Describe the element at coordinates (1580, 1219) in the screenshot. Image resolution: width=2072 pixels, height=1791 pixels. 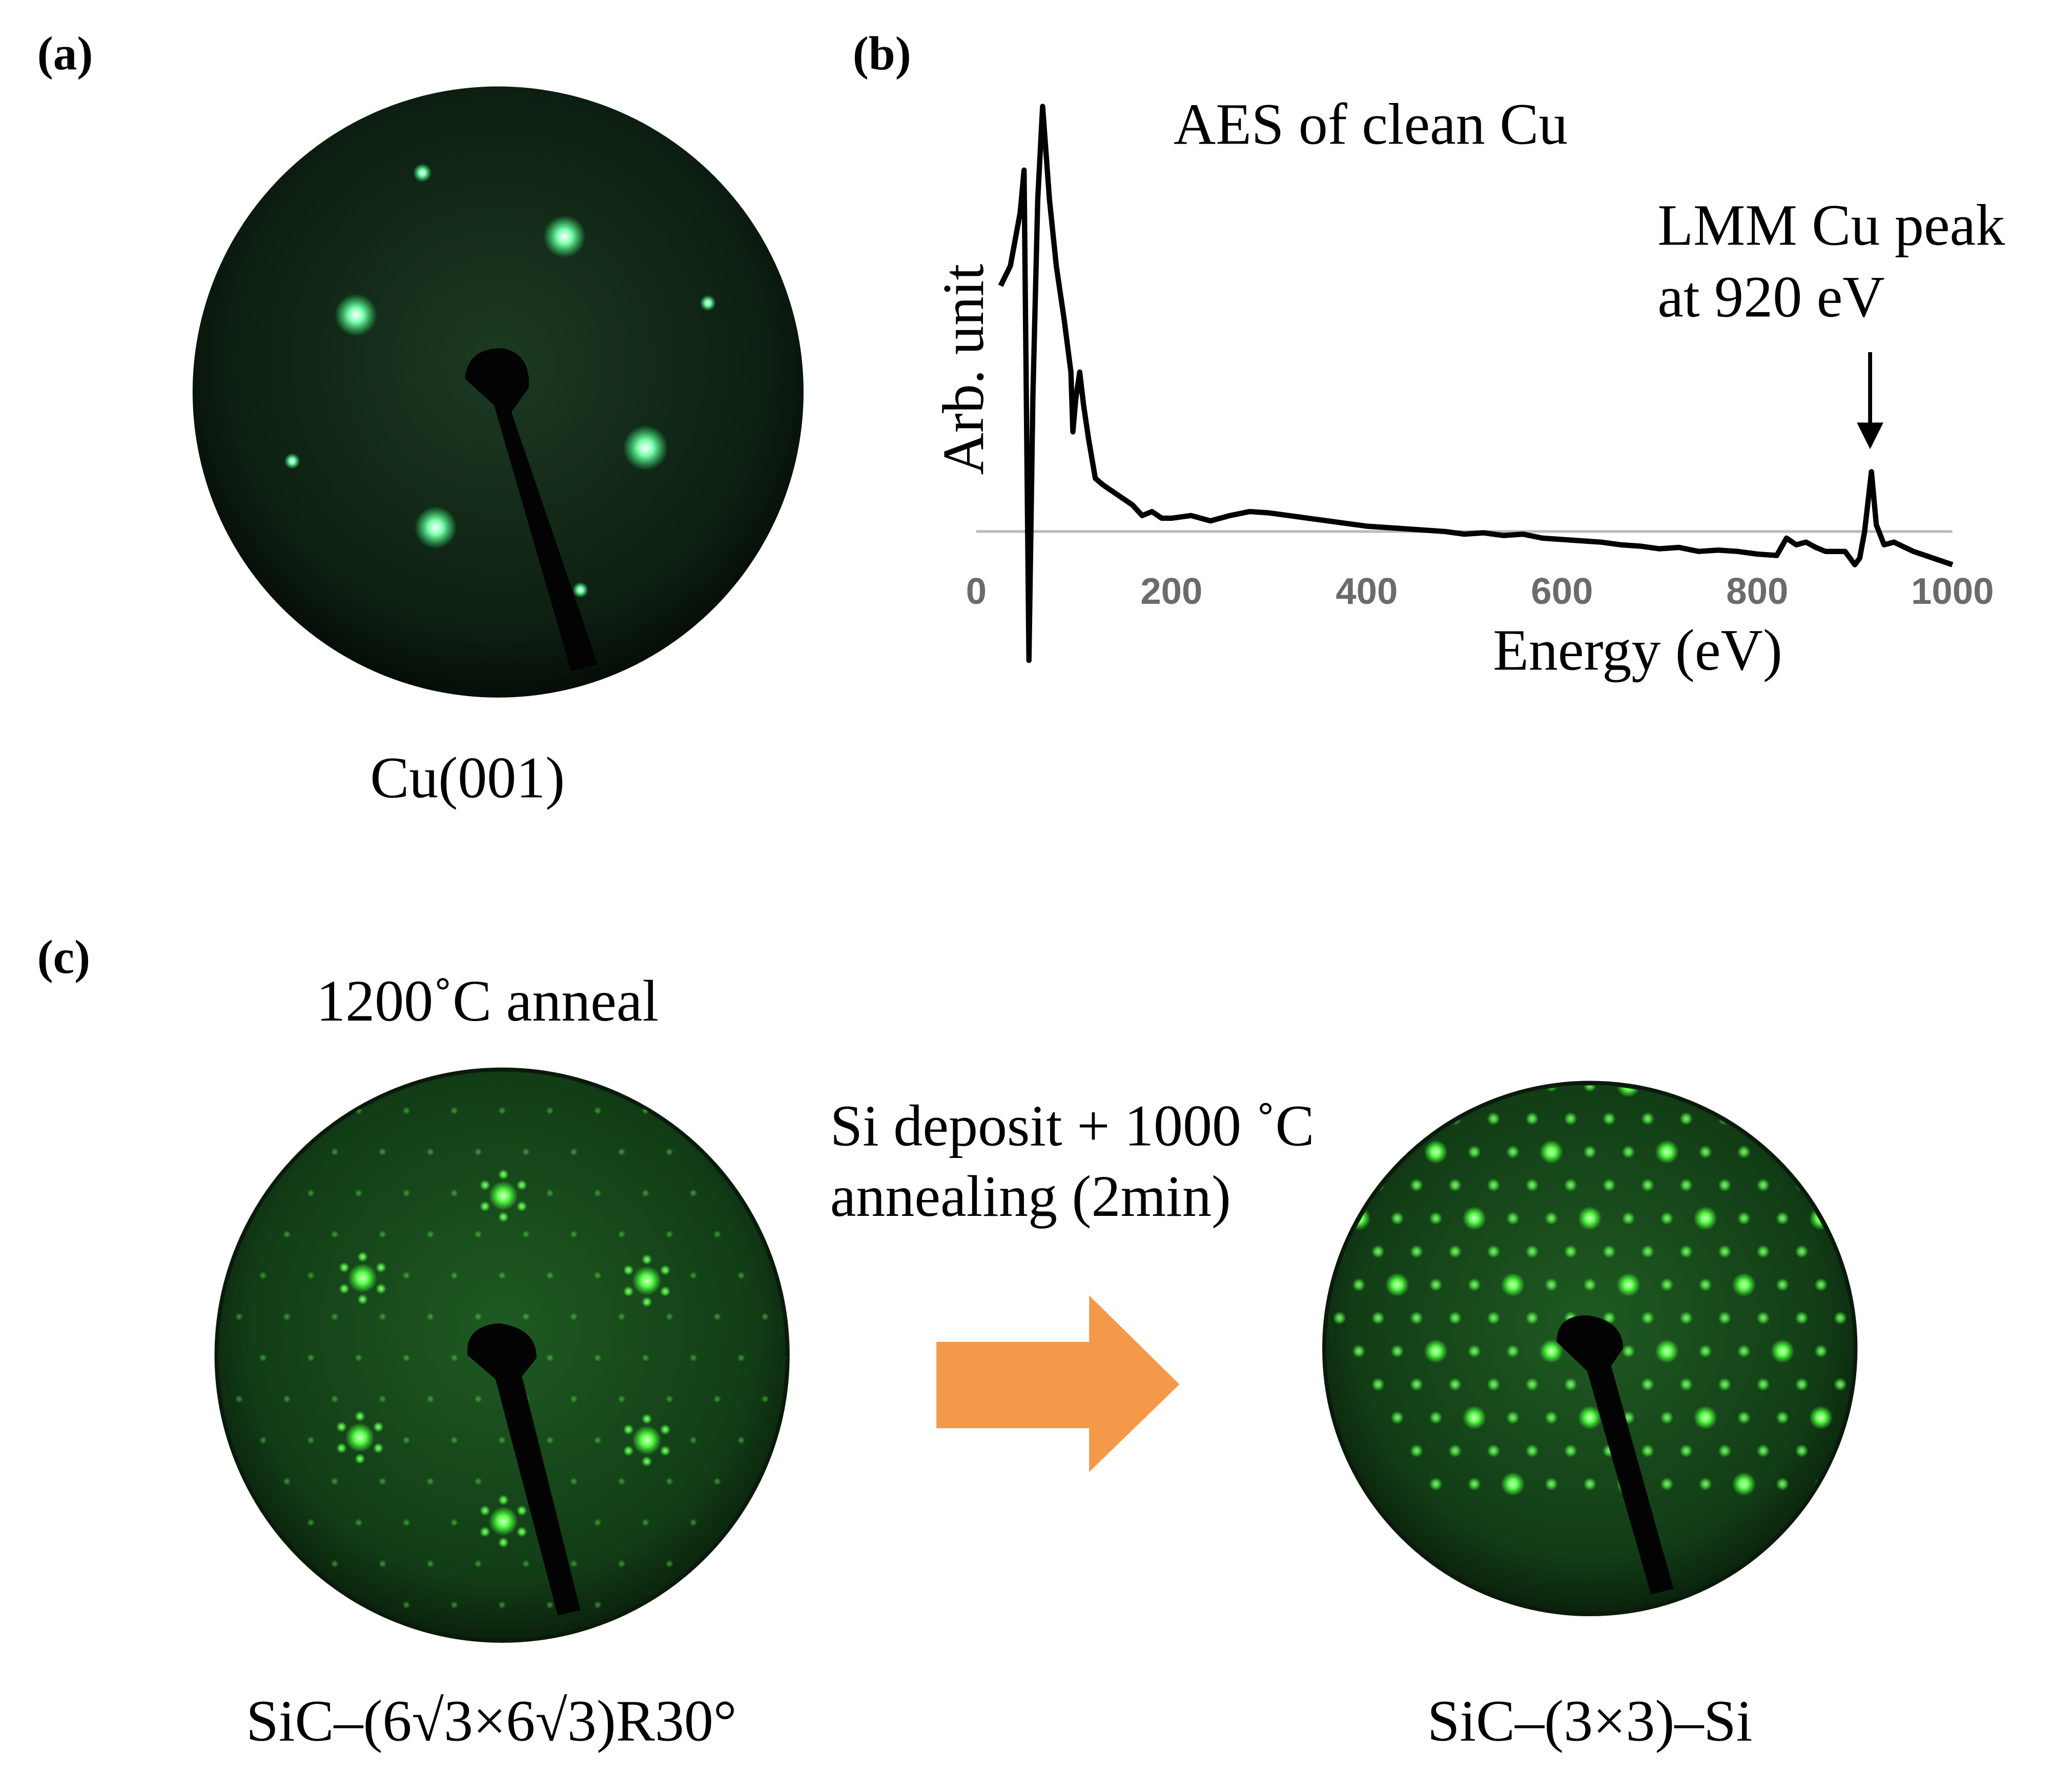
I see `spots-c-right` at that location.